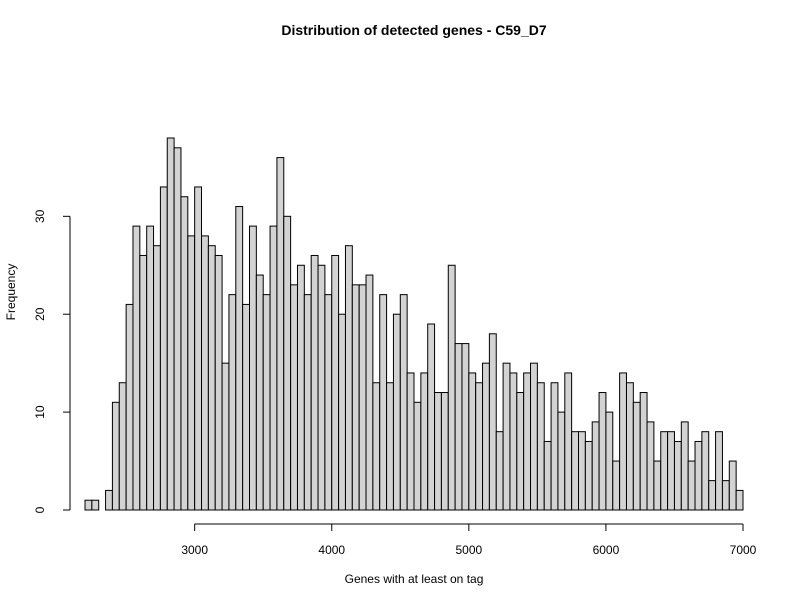 This screenshot has width=800, height=600. I want to click on y-tick-label: 30, so click(40, 216).